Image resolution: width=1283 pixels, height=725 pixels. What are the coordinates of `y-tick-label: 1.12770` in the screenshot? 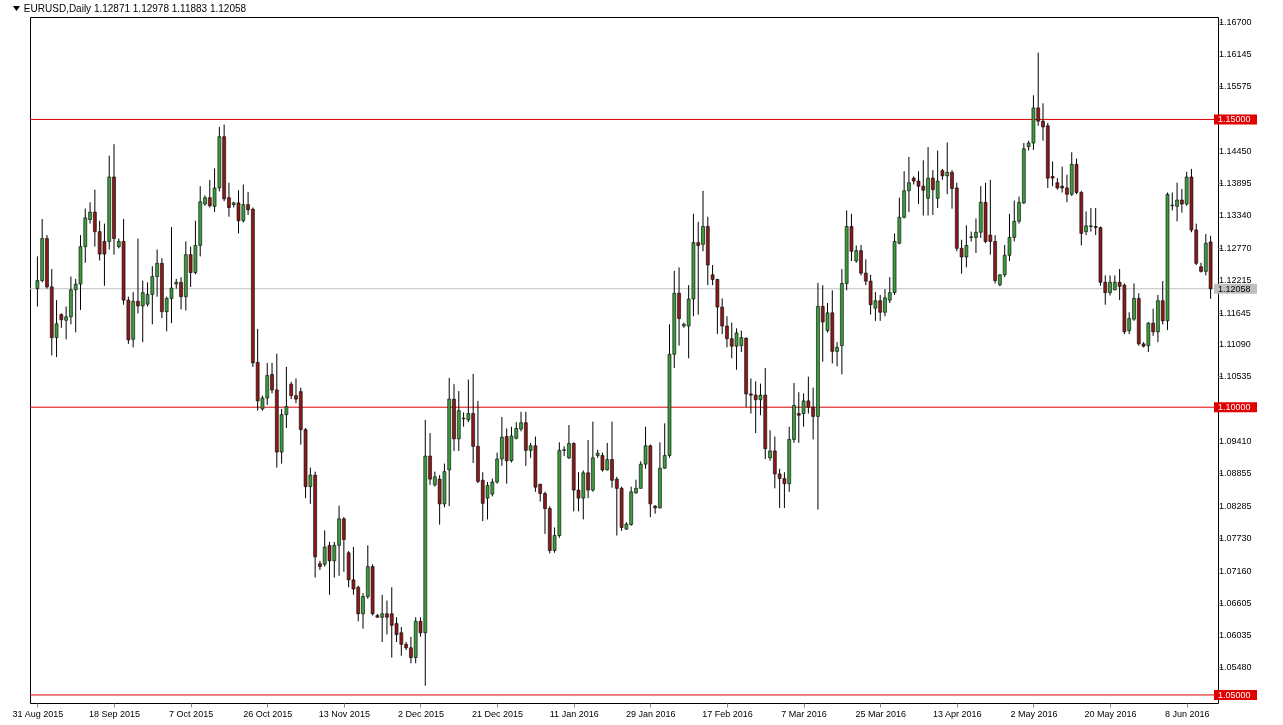 It's located at (1235, 247).